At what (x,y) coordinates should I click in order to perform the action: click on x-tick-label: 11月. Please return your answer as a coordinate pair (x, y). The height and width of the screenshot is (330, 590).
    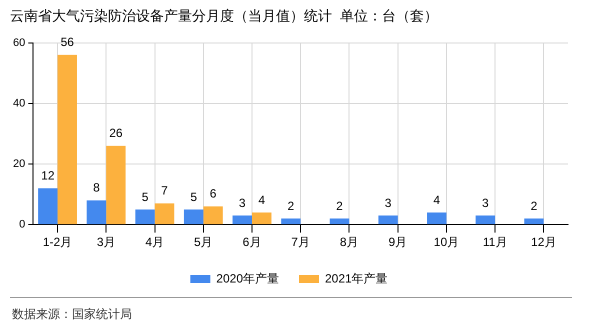
    Looking at the image, I should click on (495, 242).